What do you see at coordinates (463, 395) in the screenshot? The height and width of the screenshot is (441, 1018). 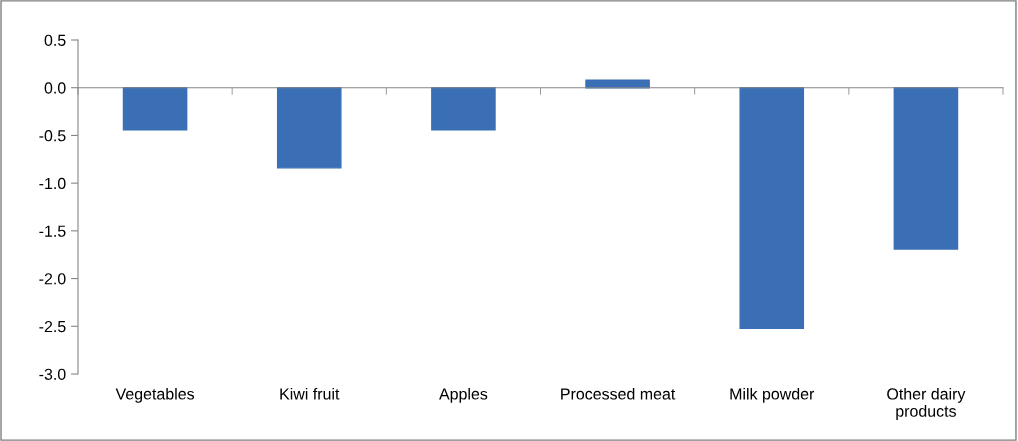 I see `x-tick-label: Apples` at bounding box center [463, 395].